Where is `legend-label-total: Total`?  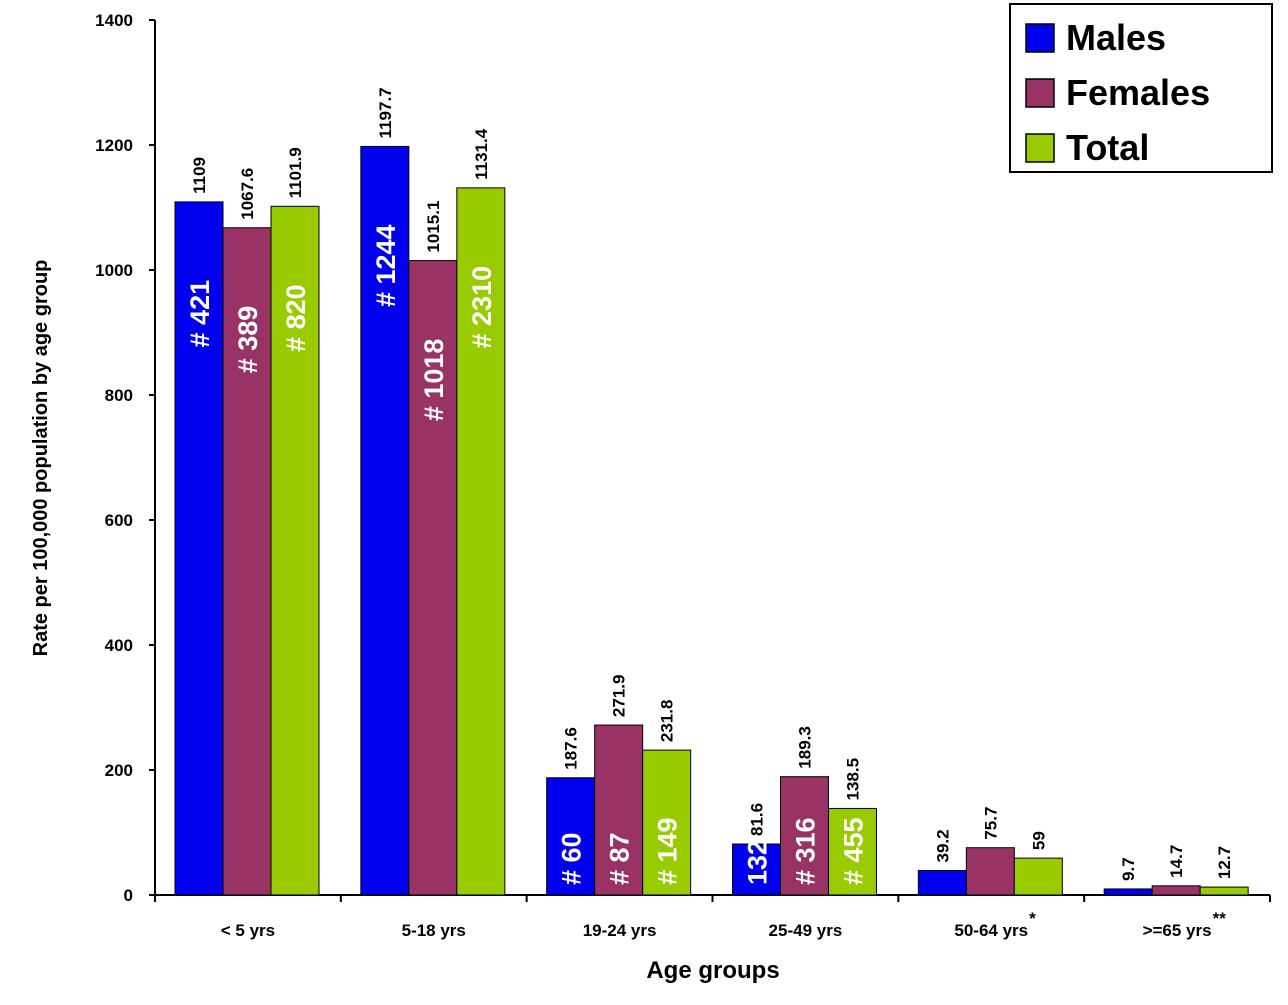 legend-label-total: Total is located at coordinates (1107, 147).